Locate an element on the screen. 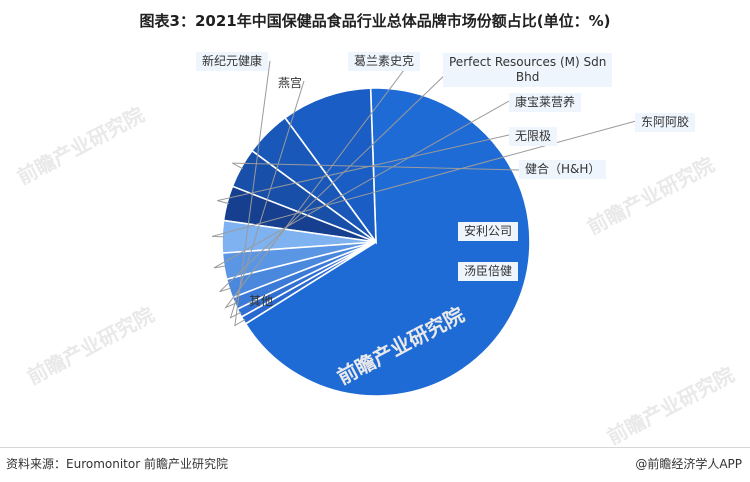 This screenshot has height=482, width=750. chart-title: 图表3：2021年中国保健品食品行业总体品牌市场份额占比(单位：%) is located at coordinates (375, 21).